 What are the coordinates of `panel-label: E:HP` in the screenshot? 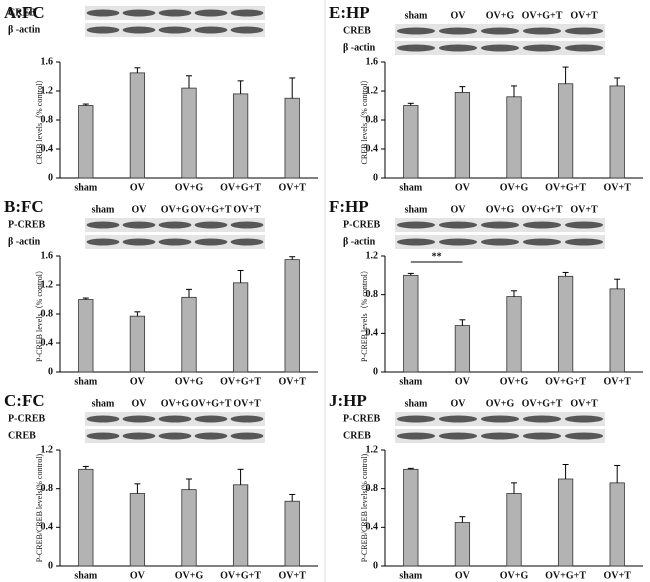 It's located at (349, 12).